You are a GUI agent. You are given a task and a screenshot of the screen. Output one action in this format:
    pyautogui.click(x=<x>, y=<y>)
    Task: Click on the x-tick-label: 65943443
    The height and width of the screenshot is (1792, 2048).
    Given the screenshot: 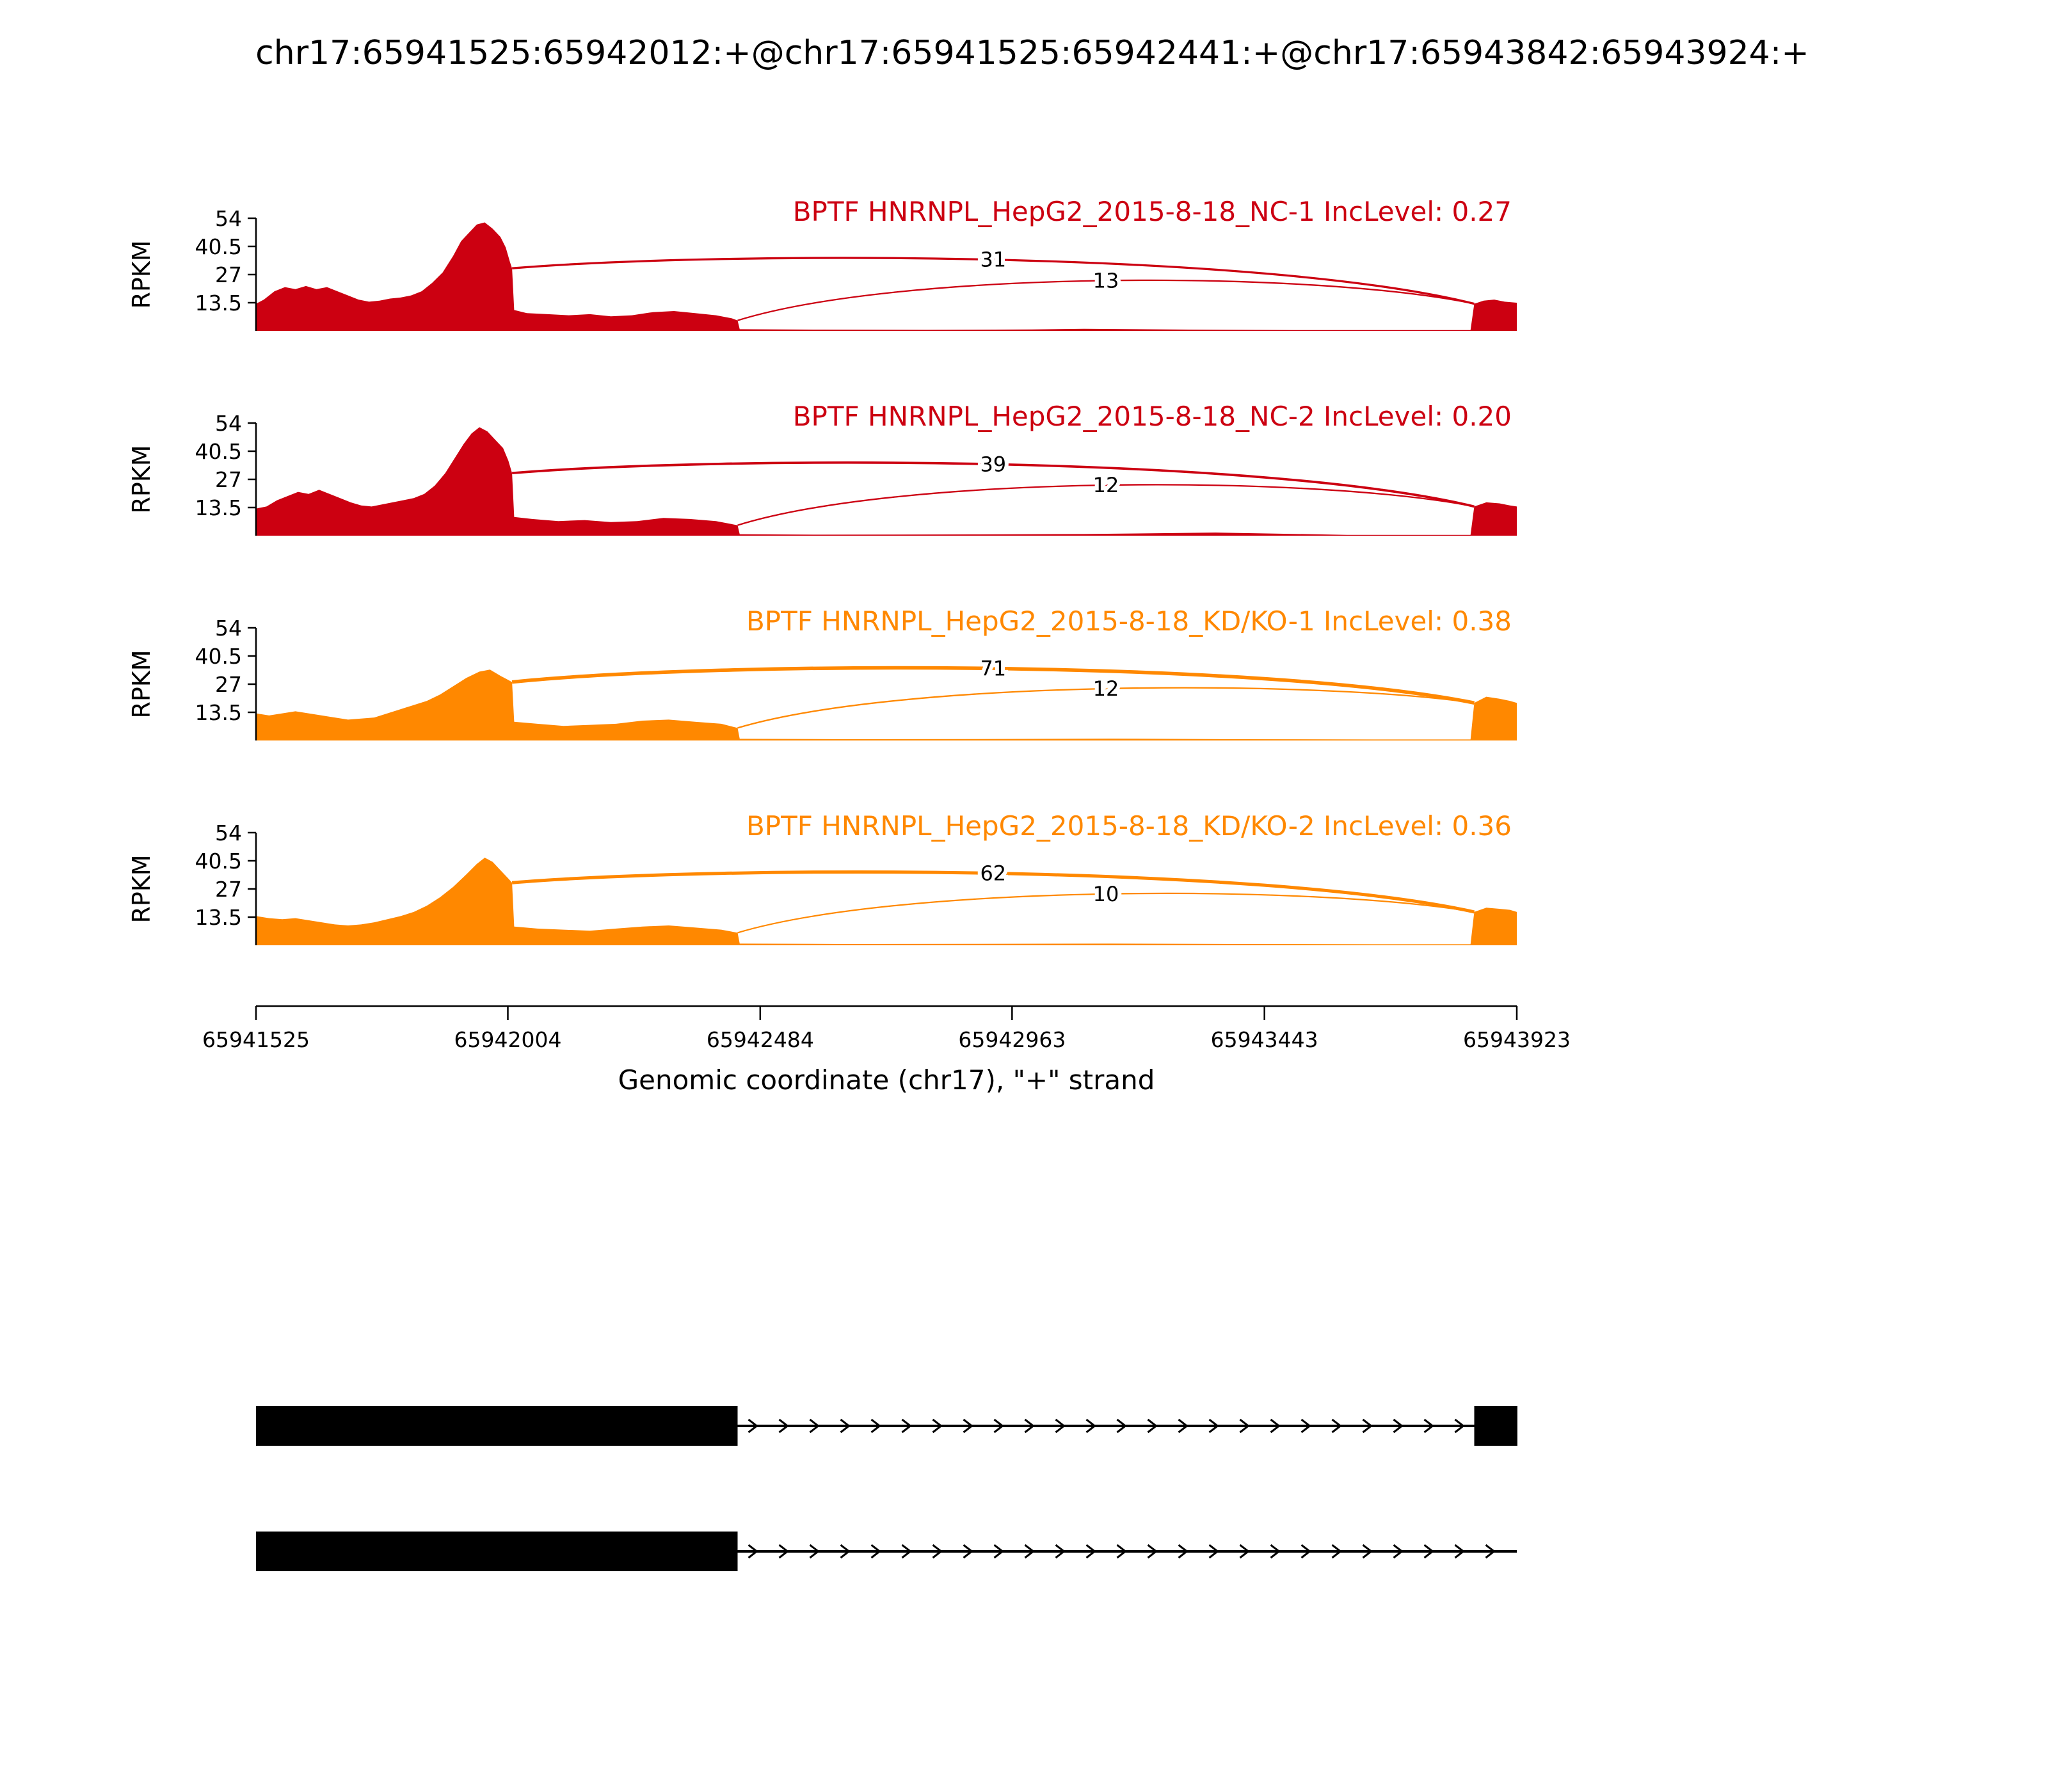 What is the action you would take?
    pyautogui.click(x=1264, y=1039)
    